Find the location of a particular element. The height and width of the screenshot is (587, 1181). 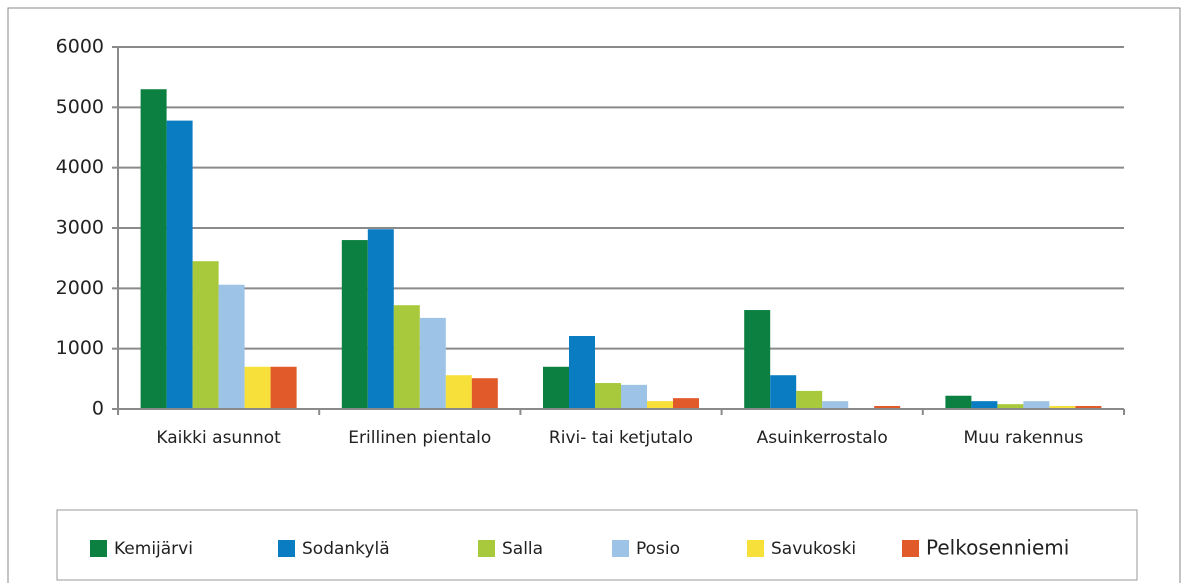

y-tick-label: 0 is located at coordinates (98, 409).